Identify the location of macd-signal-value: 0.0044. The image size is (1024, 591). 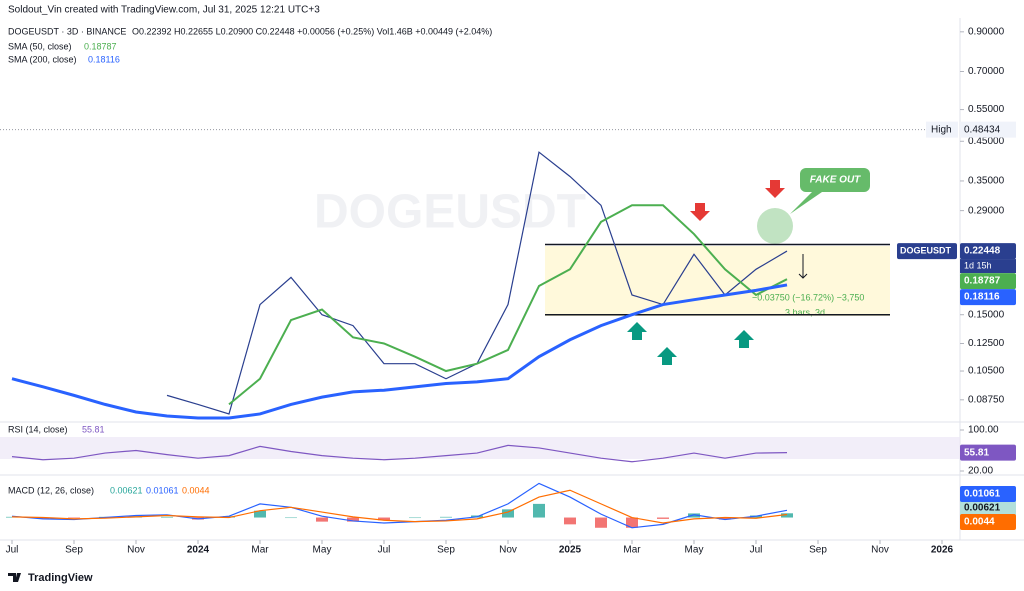
(196, 490).